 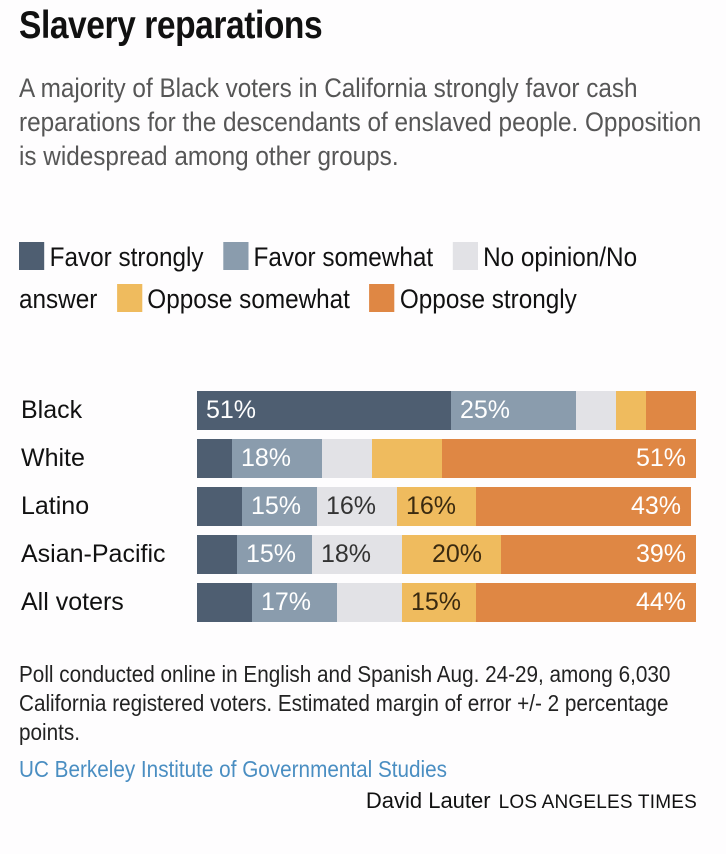 I want to click on bar-segment-white-no-opinion-no-answer, so click(x=347, y=458).